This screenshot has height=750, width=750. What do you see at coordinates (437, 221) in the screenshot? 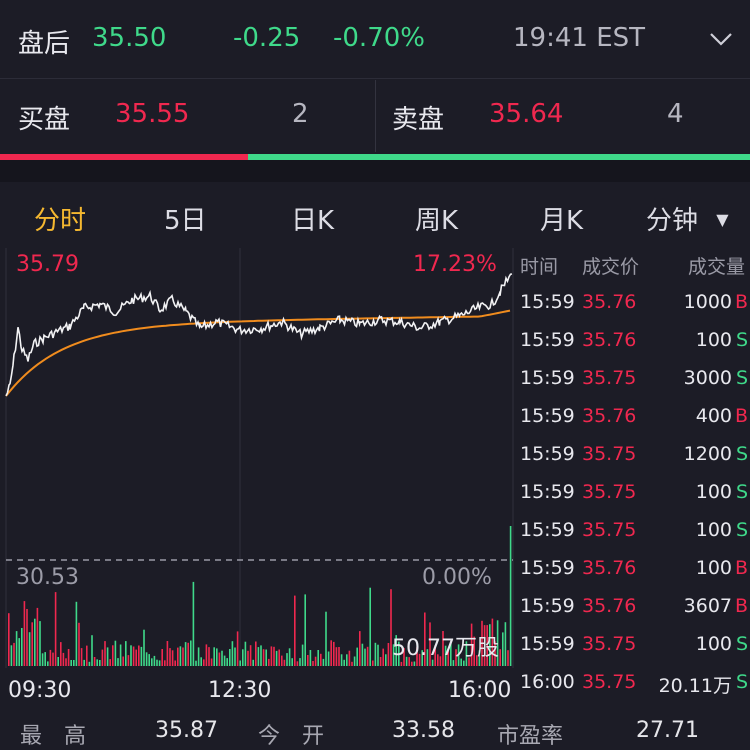
I see `tab-weekly-k: 周K` at bounding box center [437, 221].